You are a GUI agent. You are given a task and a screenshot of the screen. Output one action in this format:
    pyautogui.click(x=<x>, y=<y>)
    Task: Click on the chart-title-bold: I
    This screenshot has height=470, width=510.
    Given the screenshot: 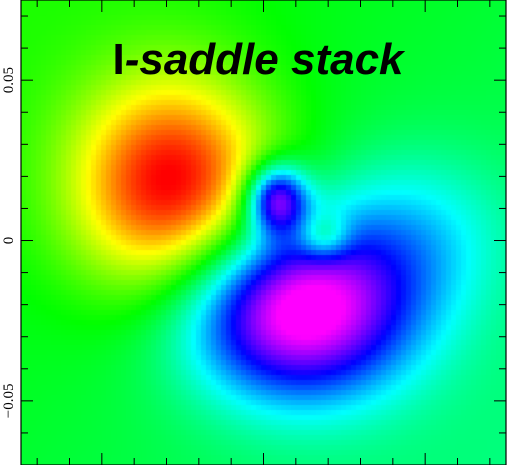 What is the action you would take?
    pyautogui.click(x=118, y=59)
    